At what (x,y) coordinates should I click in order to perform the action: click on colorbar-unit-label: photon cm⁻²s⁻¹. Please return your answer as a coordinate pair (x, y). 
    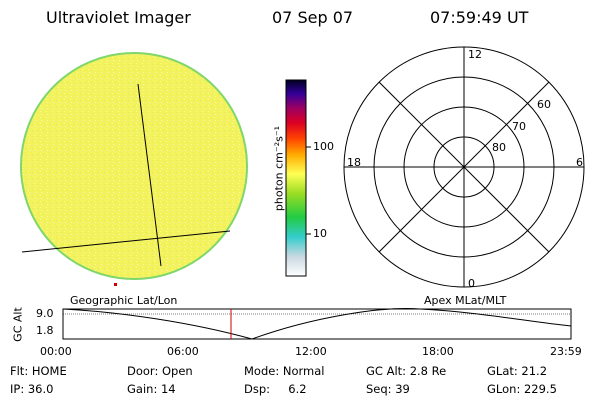
    Looking at the image, I should click on (279, 168).